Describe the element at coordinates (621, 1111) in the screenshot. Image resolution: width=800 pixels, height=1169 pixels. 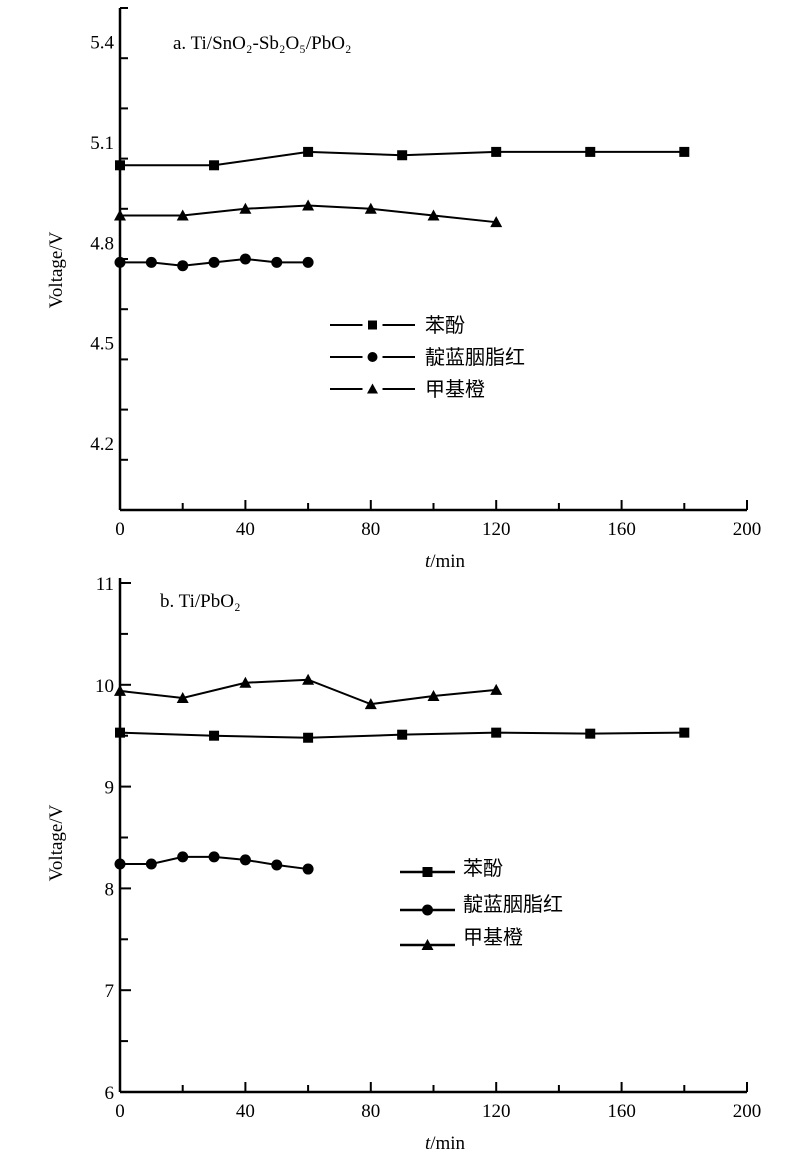
I see `chart-b-x-tick-label: 160` at that location.